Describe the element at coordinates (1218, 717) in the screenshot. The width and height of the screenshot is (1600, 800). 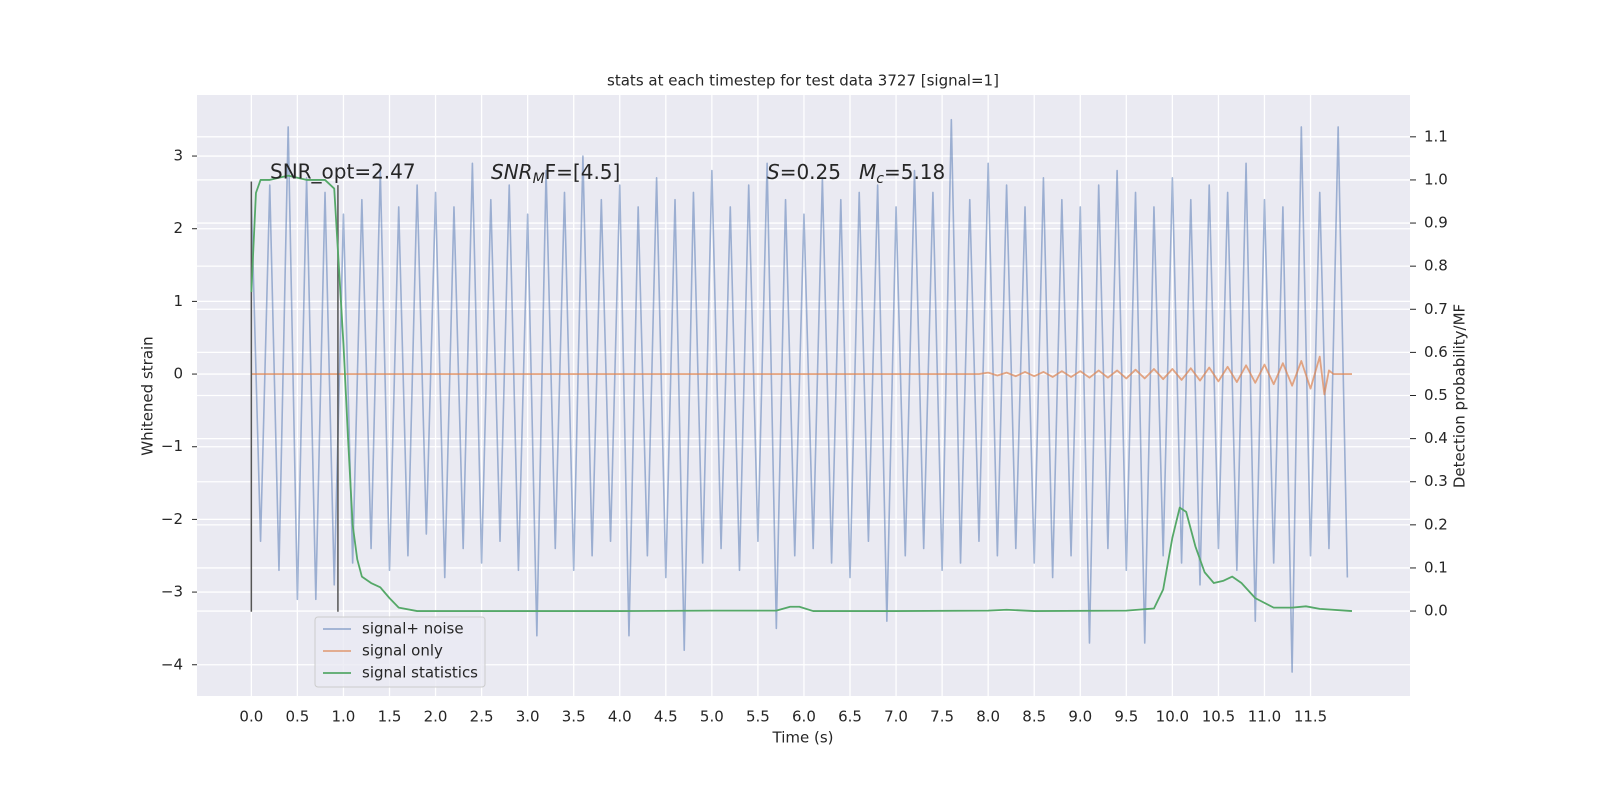
I see `x-tick-label: 10.5` at that location.